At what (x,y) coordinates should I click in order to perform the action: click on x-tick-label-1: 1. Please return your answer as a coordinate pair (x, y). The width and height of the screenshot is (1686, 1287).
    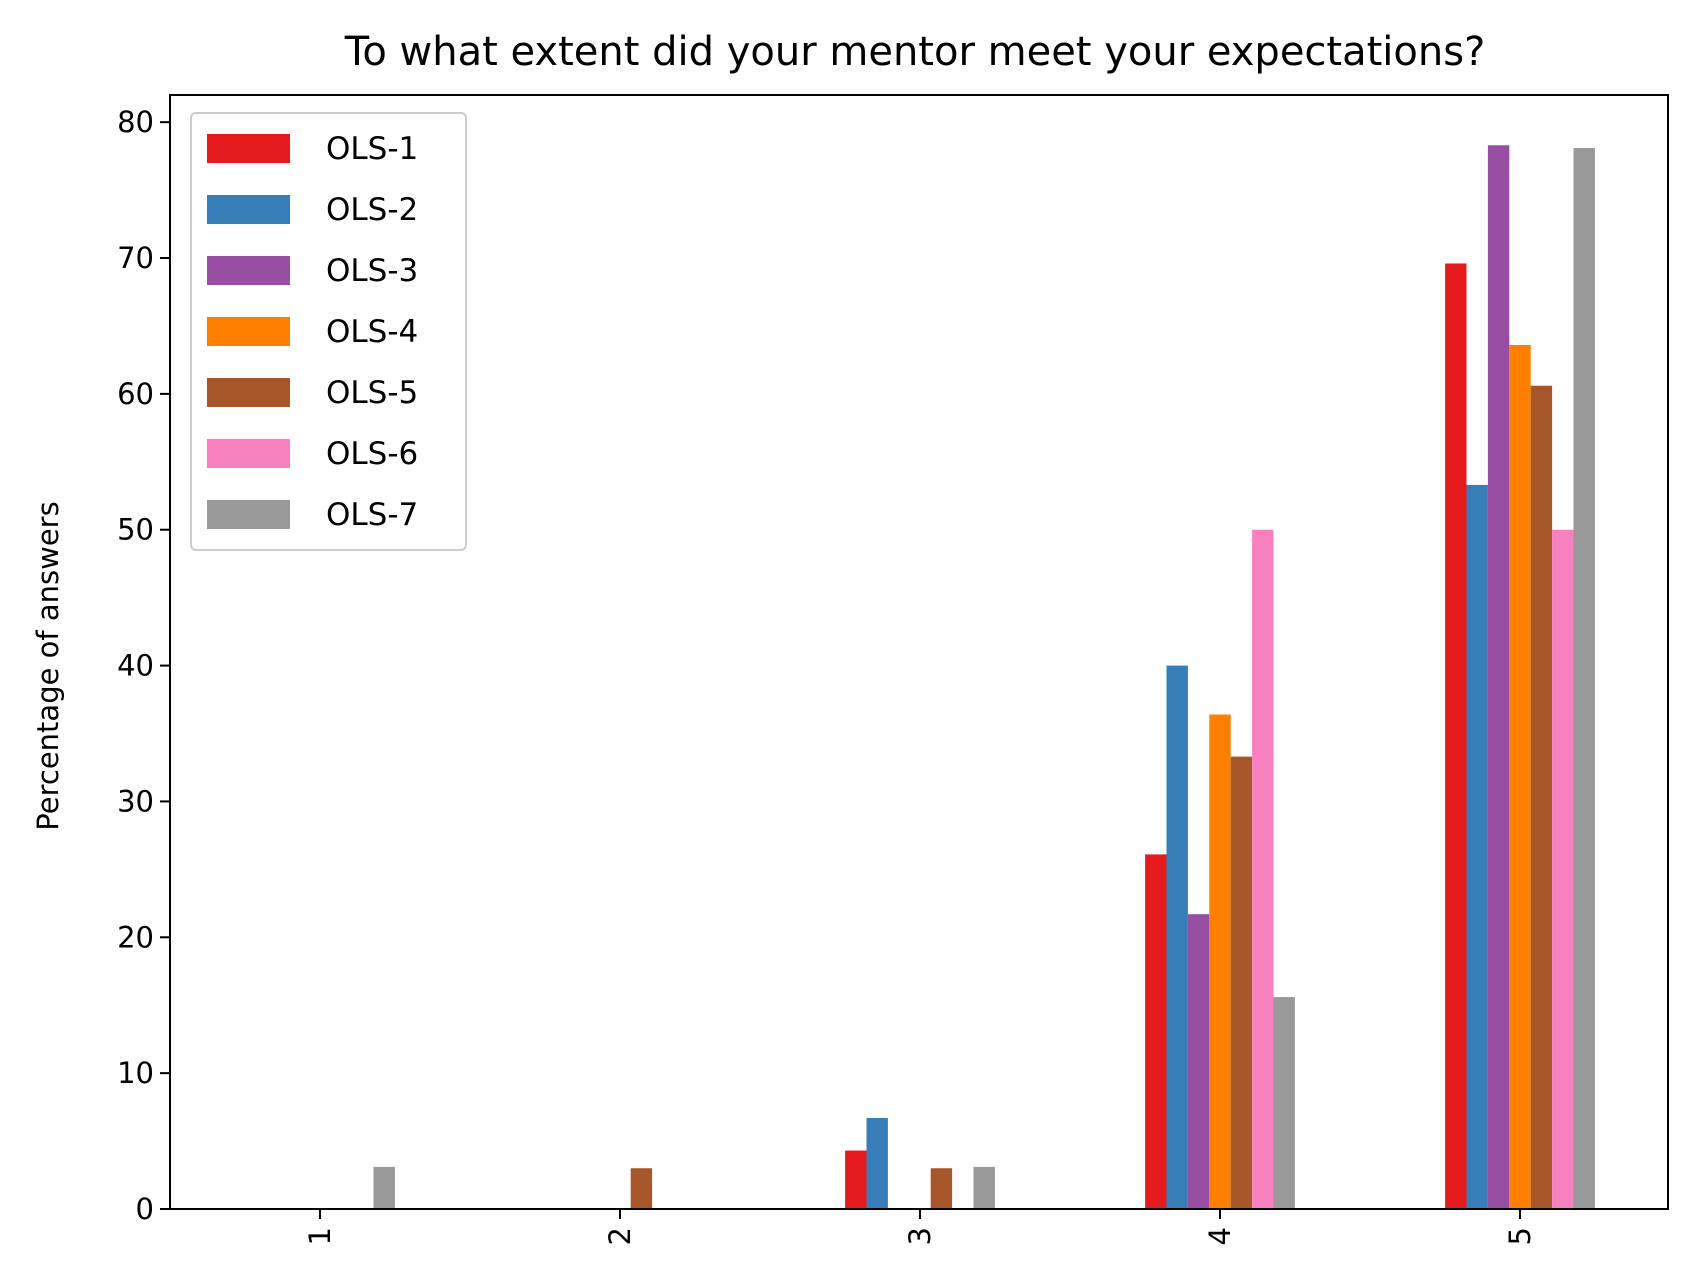
    Looking at the image, I should click on (320, 1236).